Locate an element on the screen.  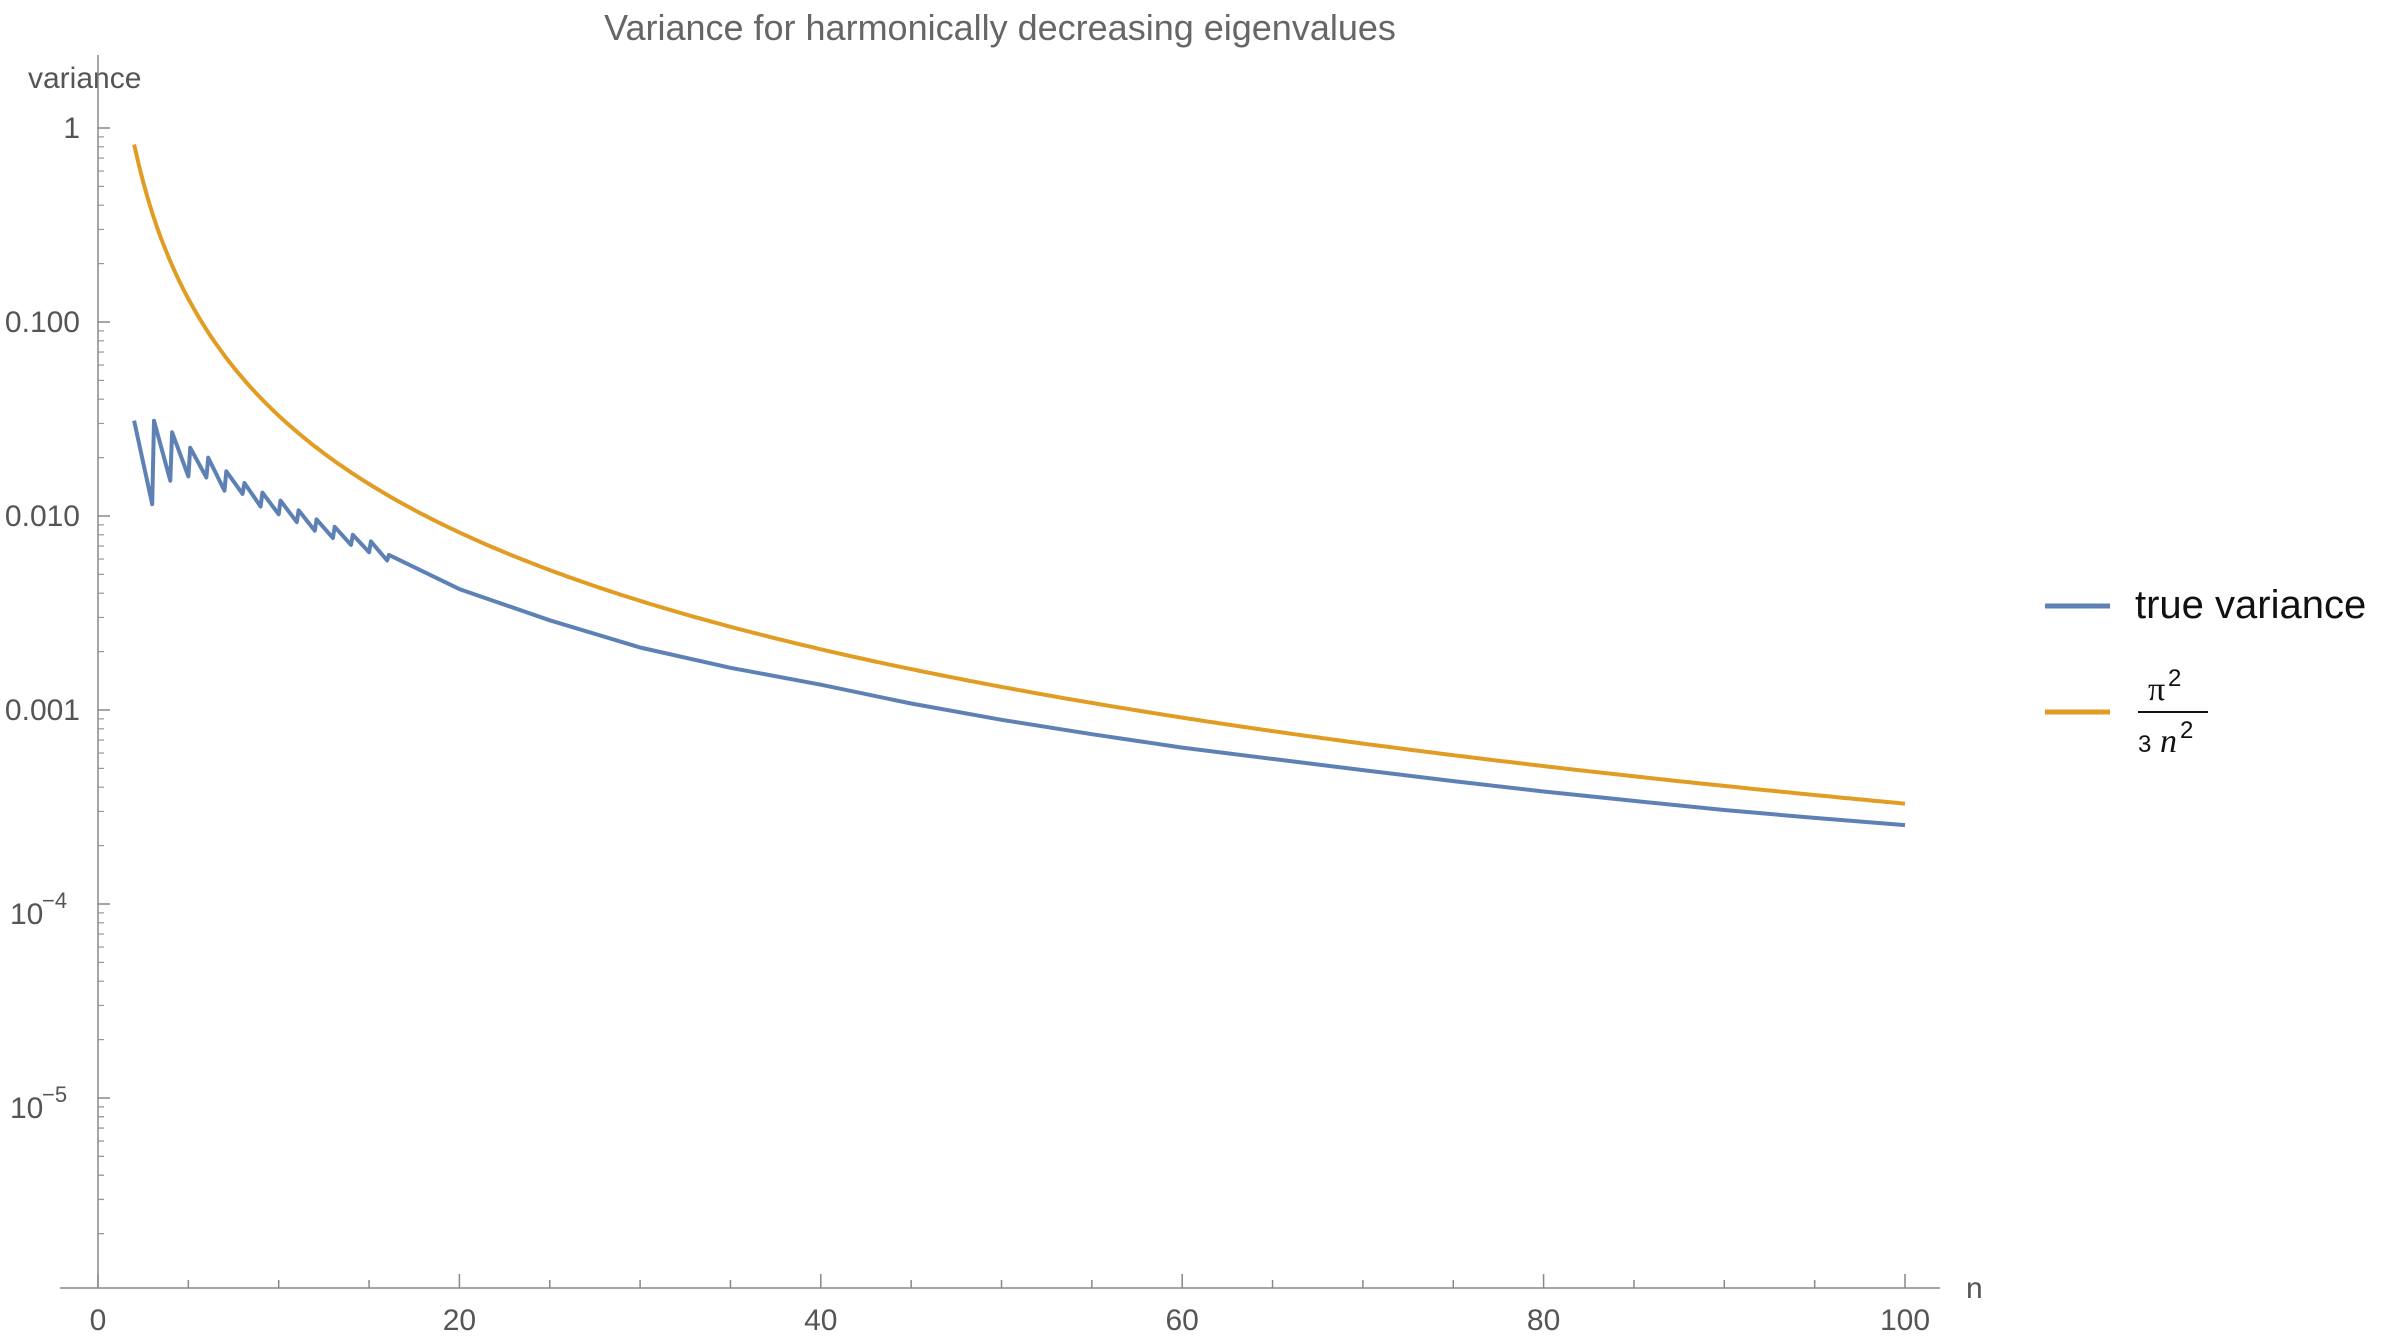
y-tick-label: 0.100 is located at coordinates (42, 322).